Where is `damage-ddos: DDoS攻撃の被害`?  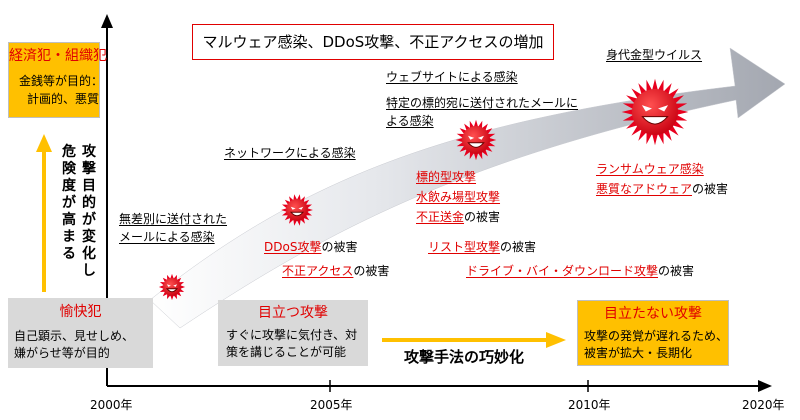 damage-ddos: DDoS攻撃の被害 is located at coordinates (310, 247).